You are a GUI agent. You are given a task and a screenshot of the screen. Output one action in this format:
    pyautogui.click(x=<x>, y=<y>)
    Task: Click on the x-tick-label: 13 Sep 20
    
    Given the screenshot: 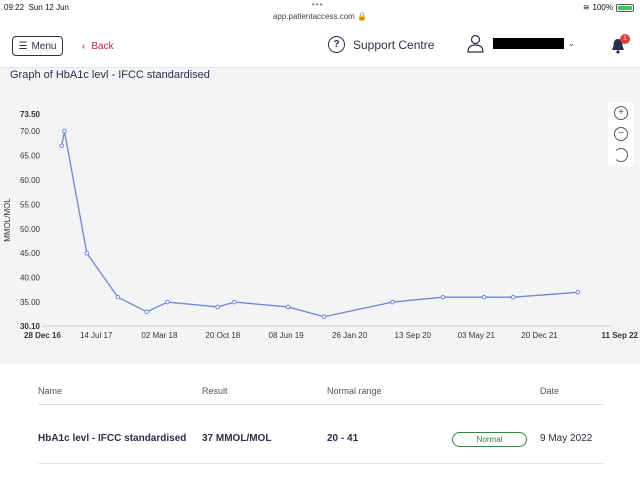 What is the action you would take?
    pyautogui.click(x=413, y=335)
    